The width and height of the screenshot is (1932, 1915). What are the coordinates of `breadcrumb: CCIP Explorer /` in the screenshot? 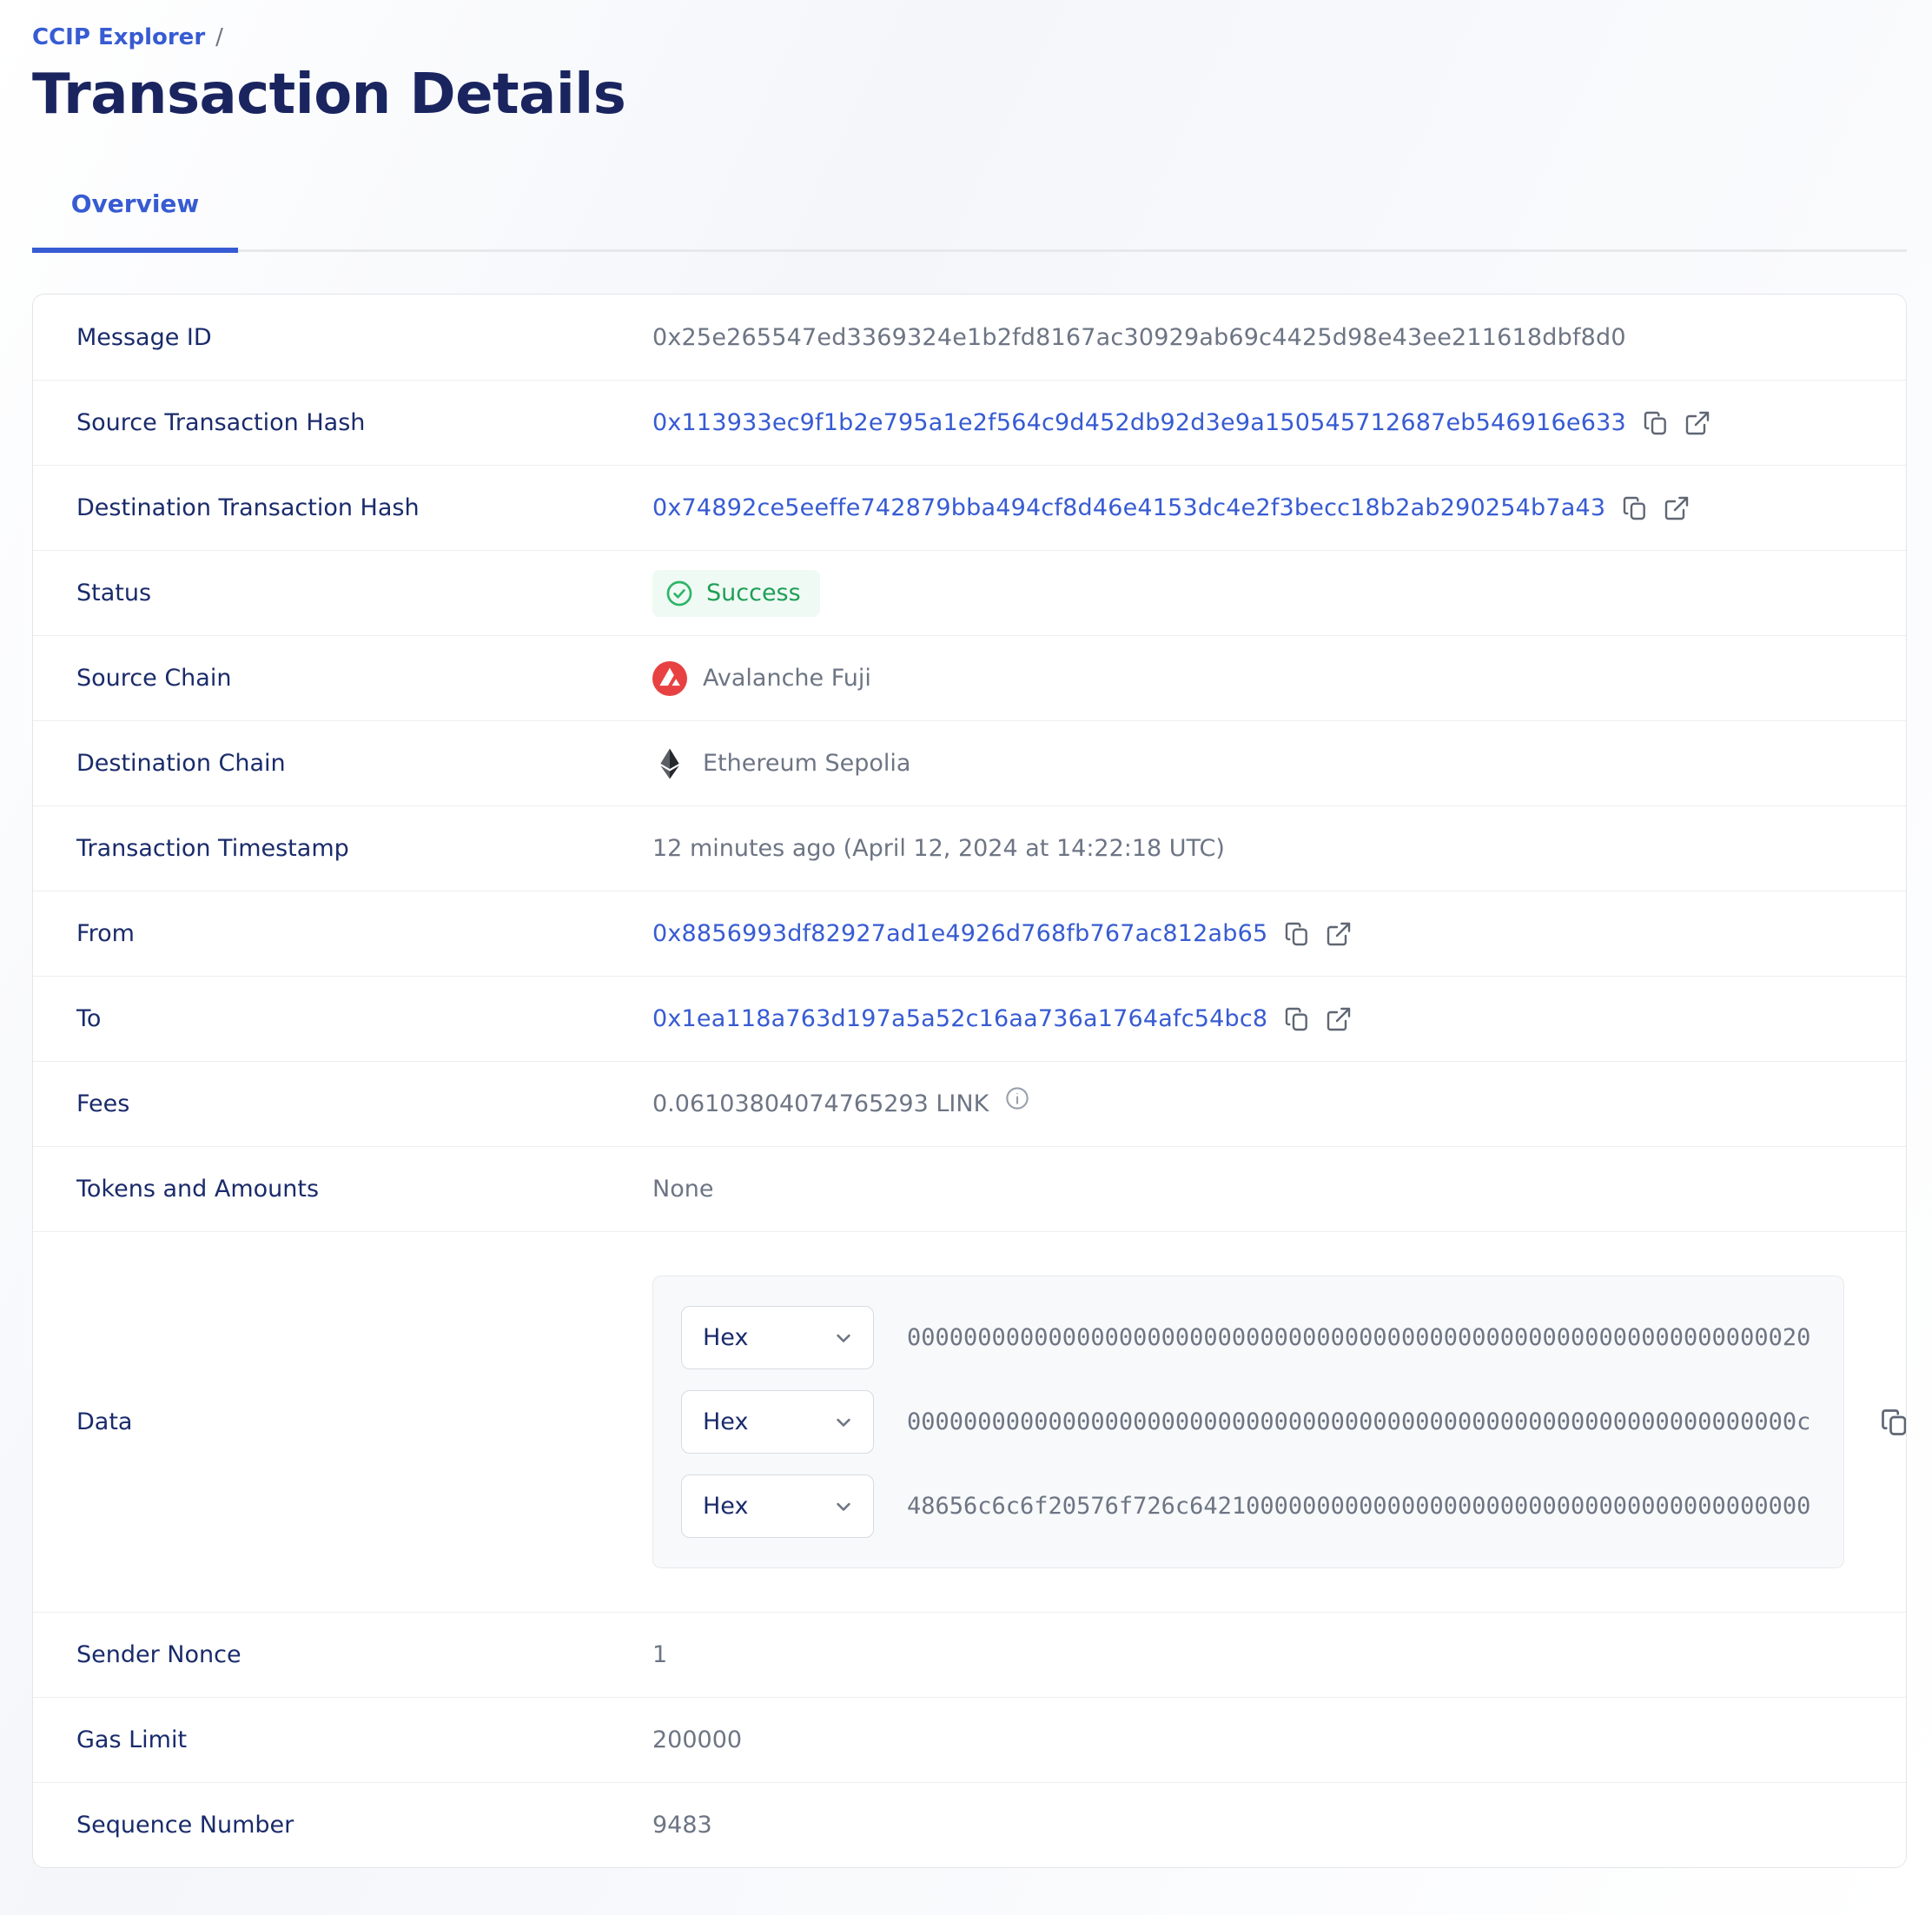 It's located at (970, 37).